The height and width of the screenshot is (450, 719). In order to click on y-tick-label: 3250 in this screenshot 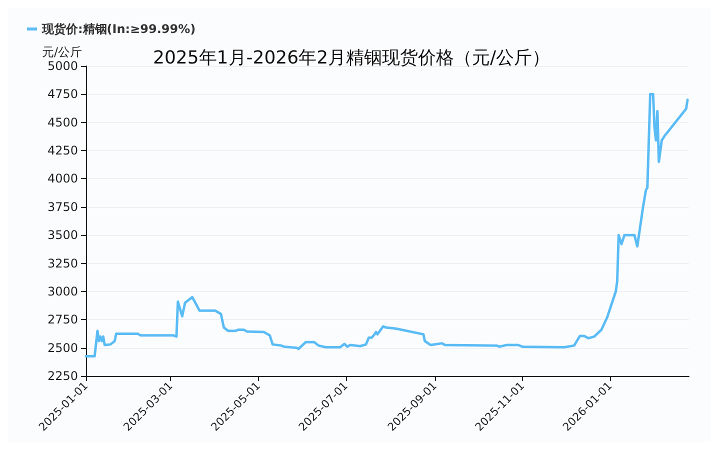, I will do `click(62, 263)`.